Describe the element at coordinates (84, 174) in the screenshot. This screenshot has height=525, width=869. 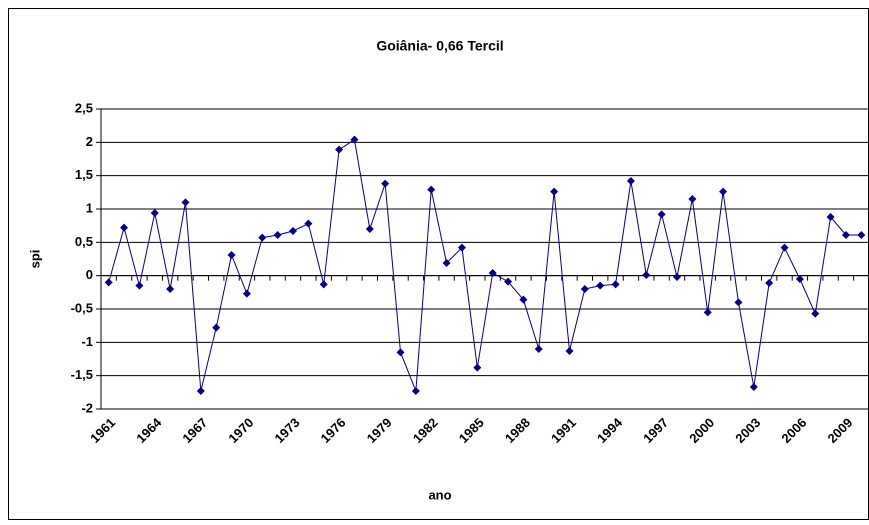
I see `y-tick-label: 1,5` at that location.